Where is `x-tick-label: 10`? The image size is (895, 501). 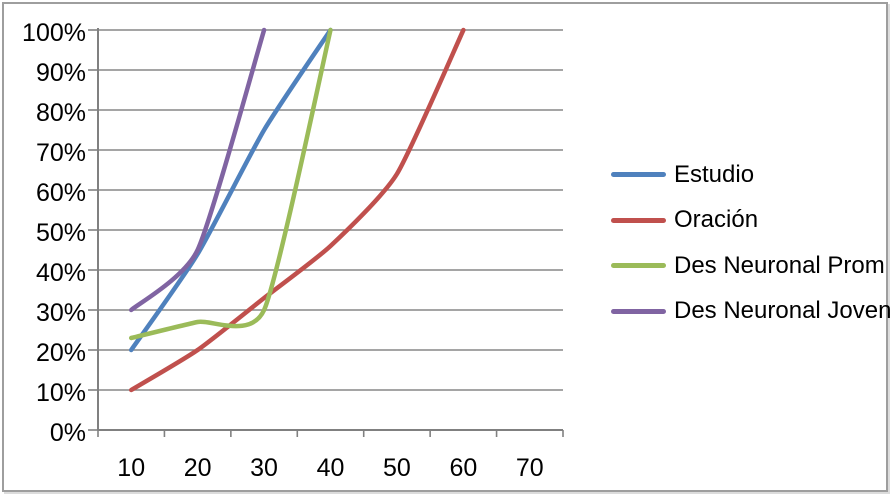 x-tick-label: 10 is located at coordinates (131, 468).